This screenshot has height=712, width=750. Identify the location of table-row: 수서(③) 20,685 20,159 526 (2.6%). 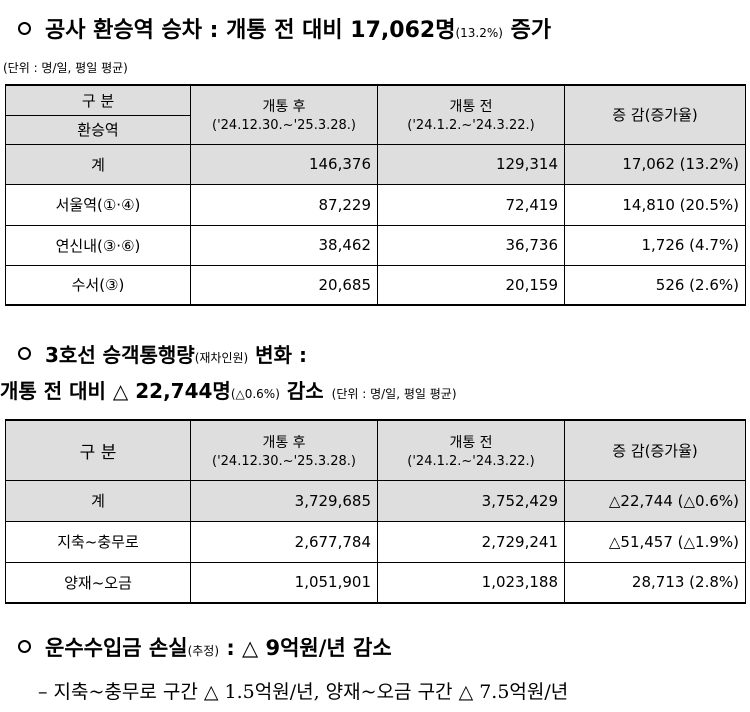
(375, 285).